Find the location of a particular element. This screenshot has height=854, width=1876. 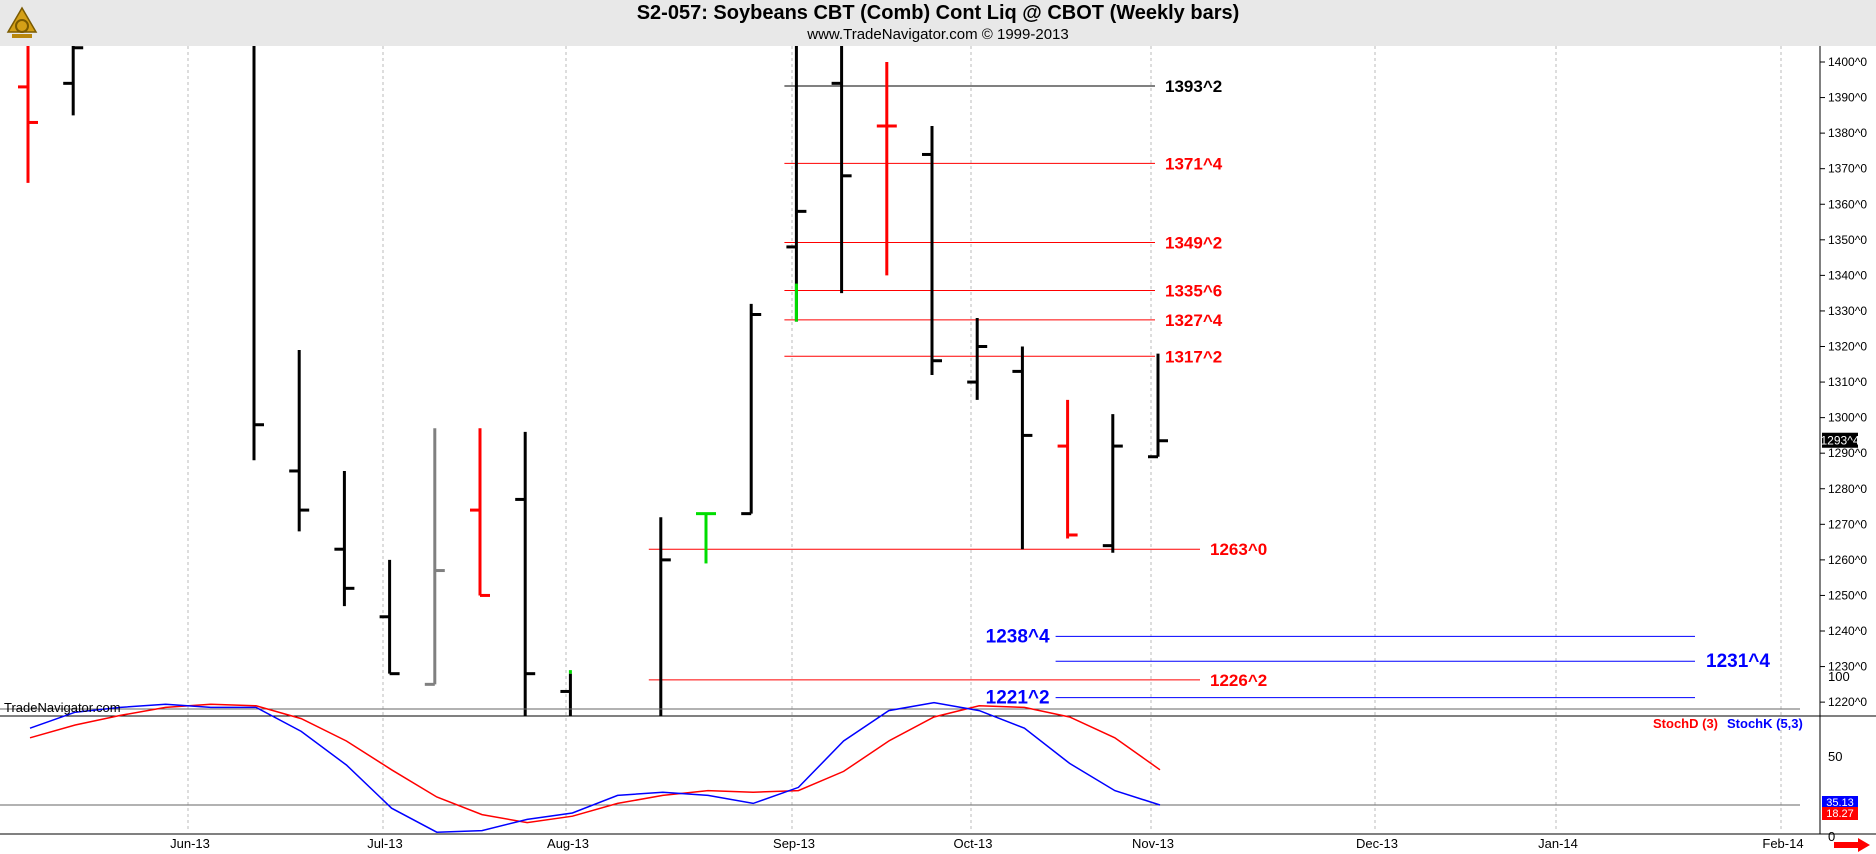

level-label: 1327^4 is located at coordinates (1194, 320).